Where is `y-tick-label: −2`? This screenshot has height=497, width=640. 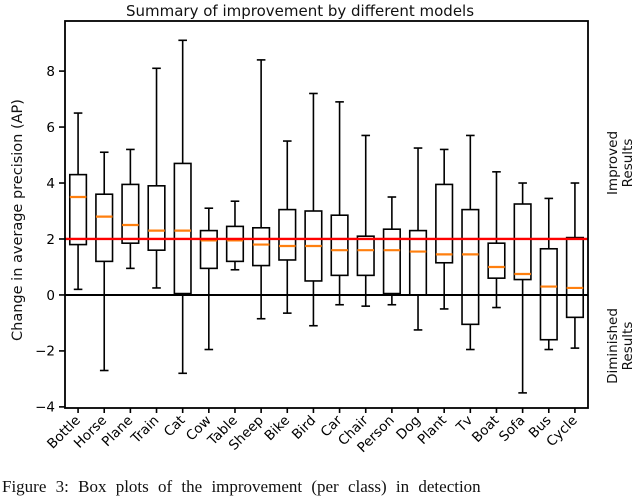
y-tick-label: −2 is located at coordinates (45, 352).